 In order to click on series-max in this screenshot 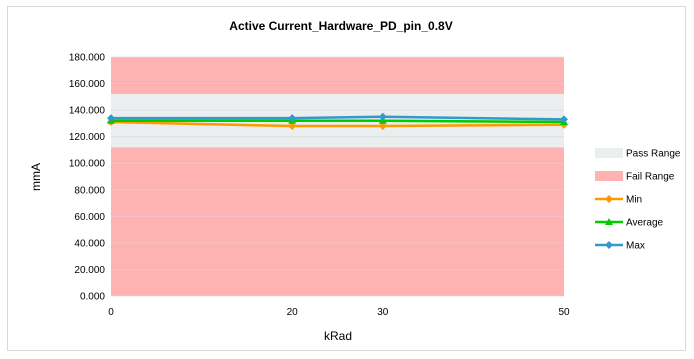, I will do `click(337, 118)`.